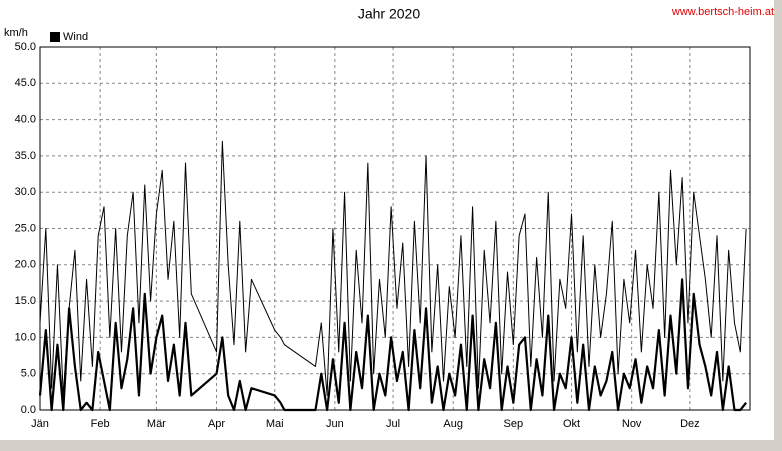 Image resolution: width=782 pixels, height=451 pixels. What do you see at coordinates (391, 445) in the screenshot?
I see `status-bar` at bounding box center [391, 445].